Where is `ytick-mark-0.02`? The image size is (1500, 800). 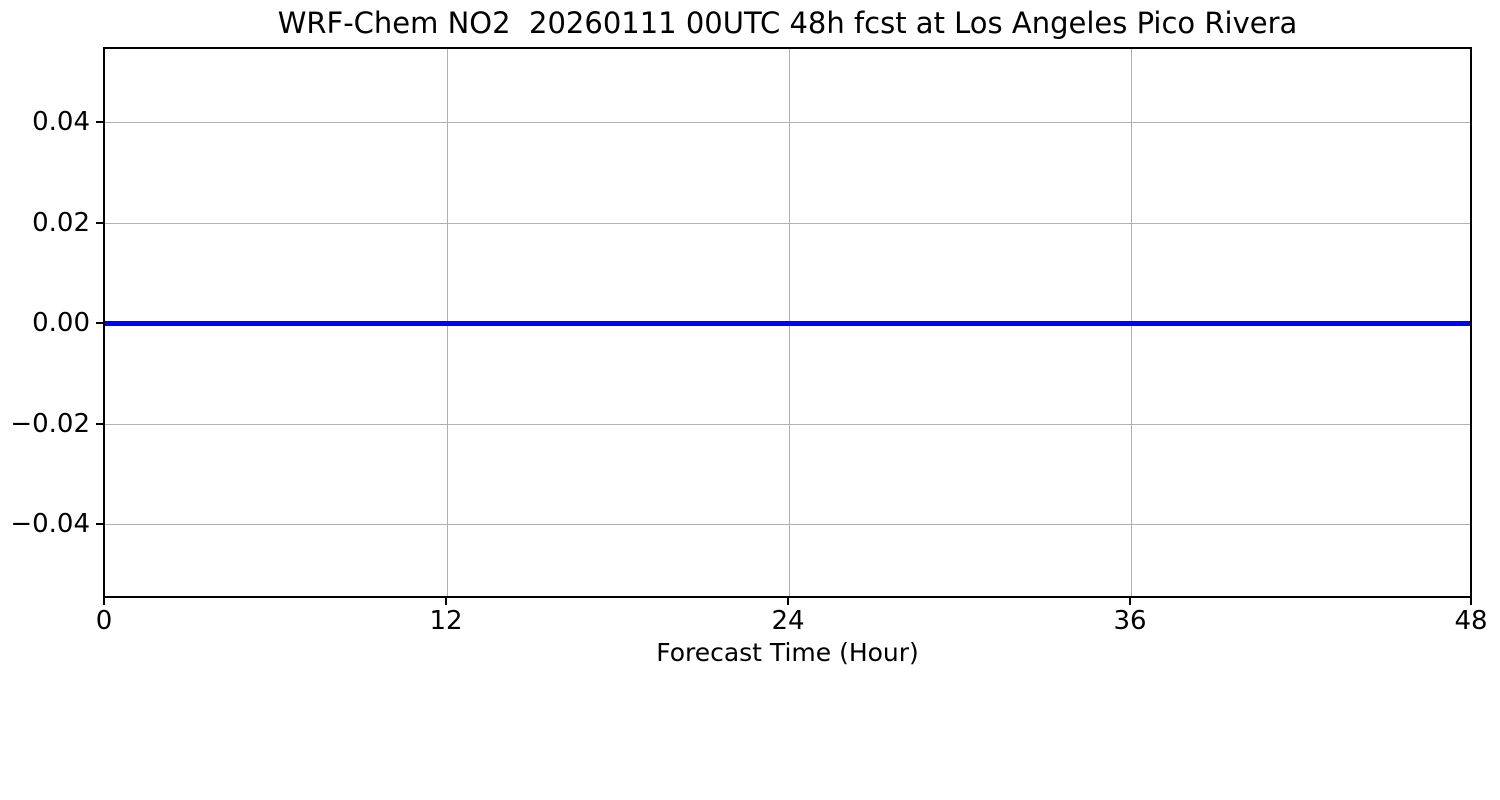
ytick-mark-0.02 is located at coordinates (99, 223).